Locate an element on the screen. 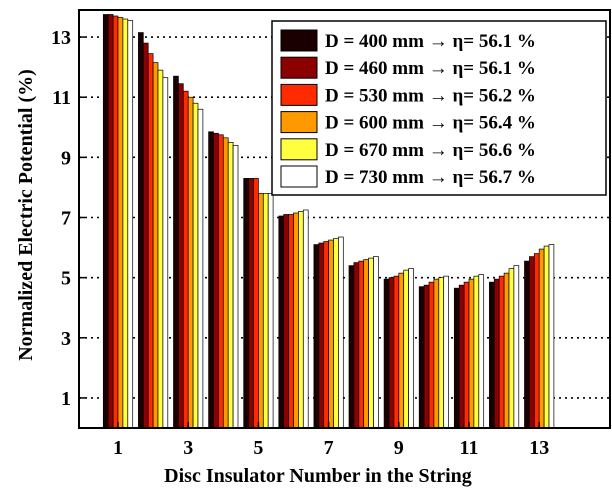  x-tick-label: 11 is located at coordinates (469, 448).